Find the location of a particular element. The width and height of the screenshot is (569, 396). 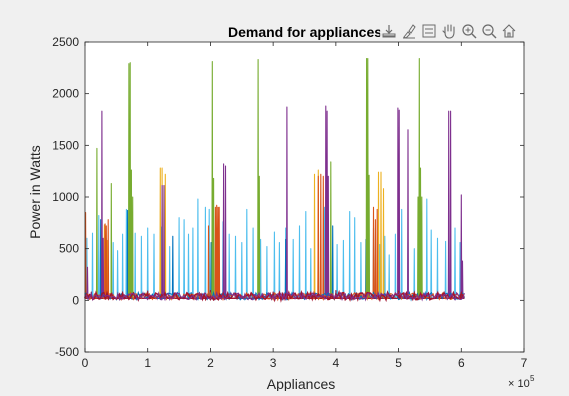

y-tick-label: 0 is located at coordinates (75, 300).